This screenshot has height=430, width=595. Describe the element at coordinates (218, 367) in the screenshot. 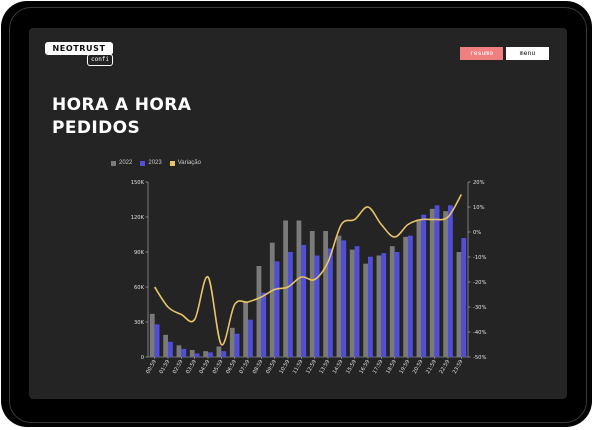

I see `x-tick-label: 05:59` at that location.